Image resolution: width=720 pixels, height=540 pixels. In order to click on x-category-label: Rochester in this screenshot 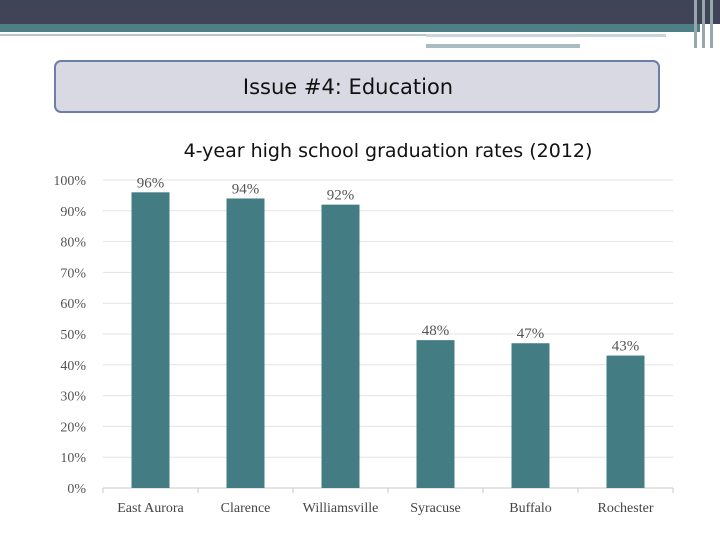, I will do `click(626, 508)`.